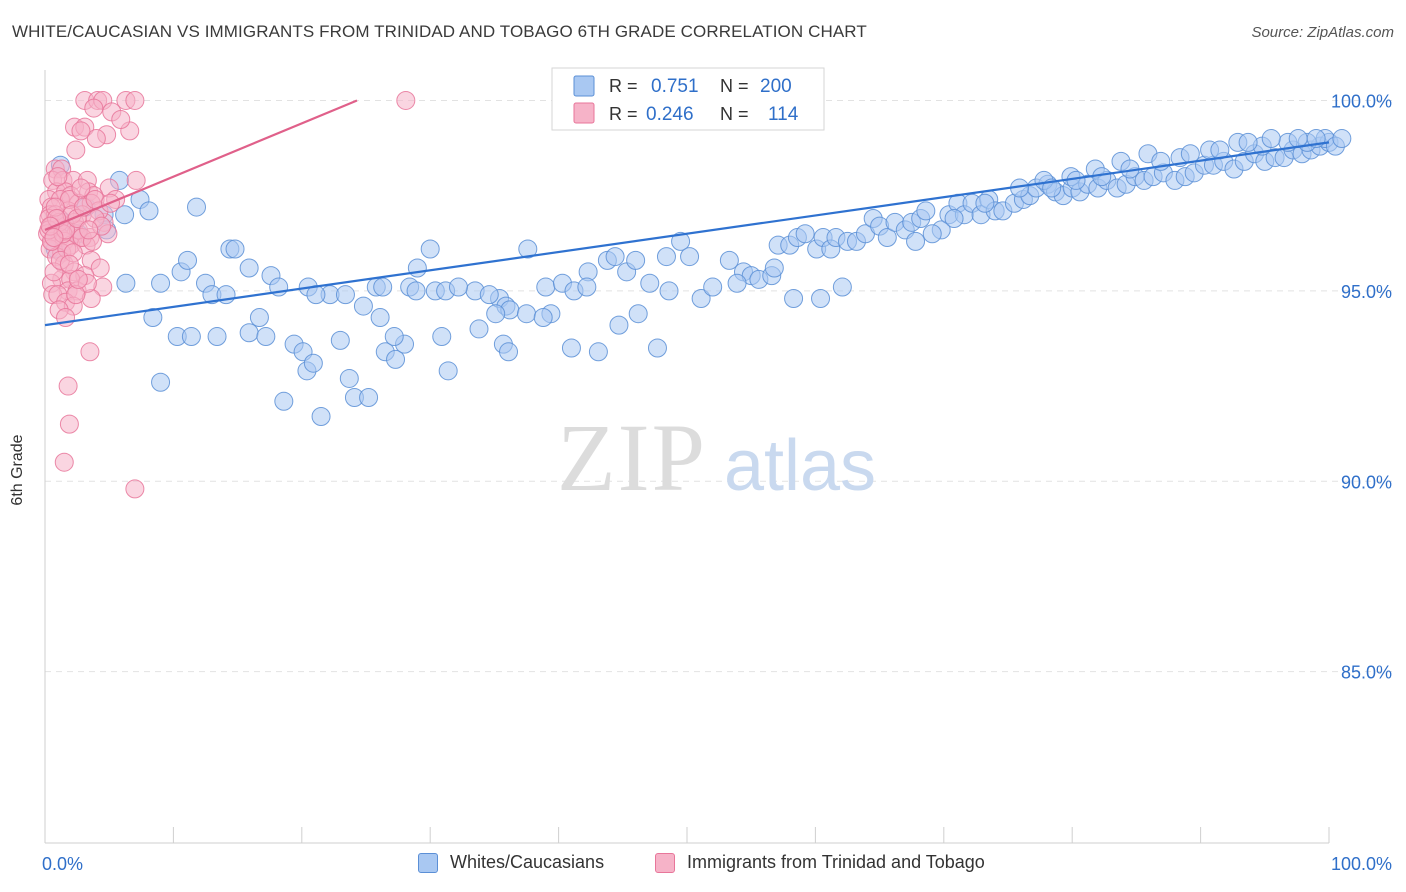 The image size is (1406, 892). What do you see at coordinates (1366, 292) in the screenshot?
I see `y-tick-label-1: 95.0%` at bounding box center [1366, 292].